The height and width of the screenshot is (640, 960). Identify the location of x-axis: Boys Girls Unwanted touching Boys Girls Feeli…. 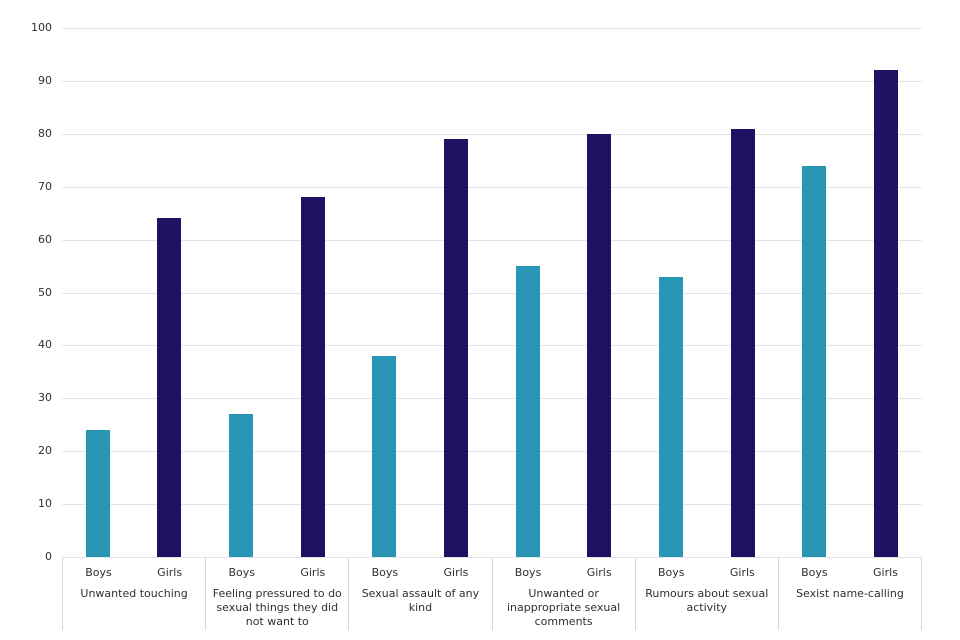
(492, 593).